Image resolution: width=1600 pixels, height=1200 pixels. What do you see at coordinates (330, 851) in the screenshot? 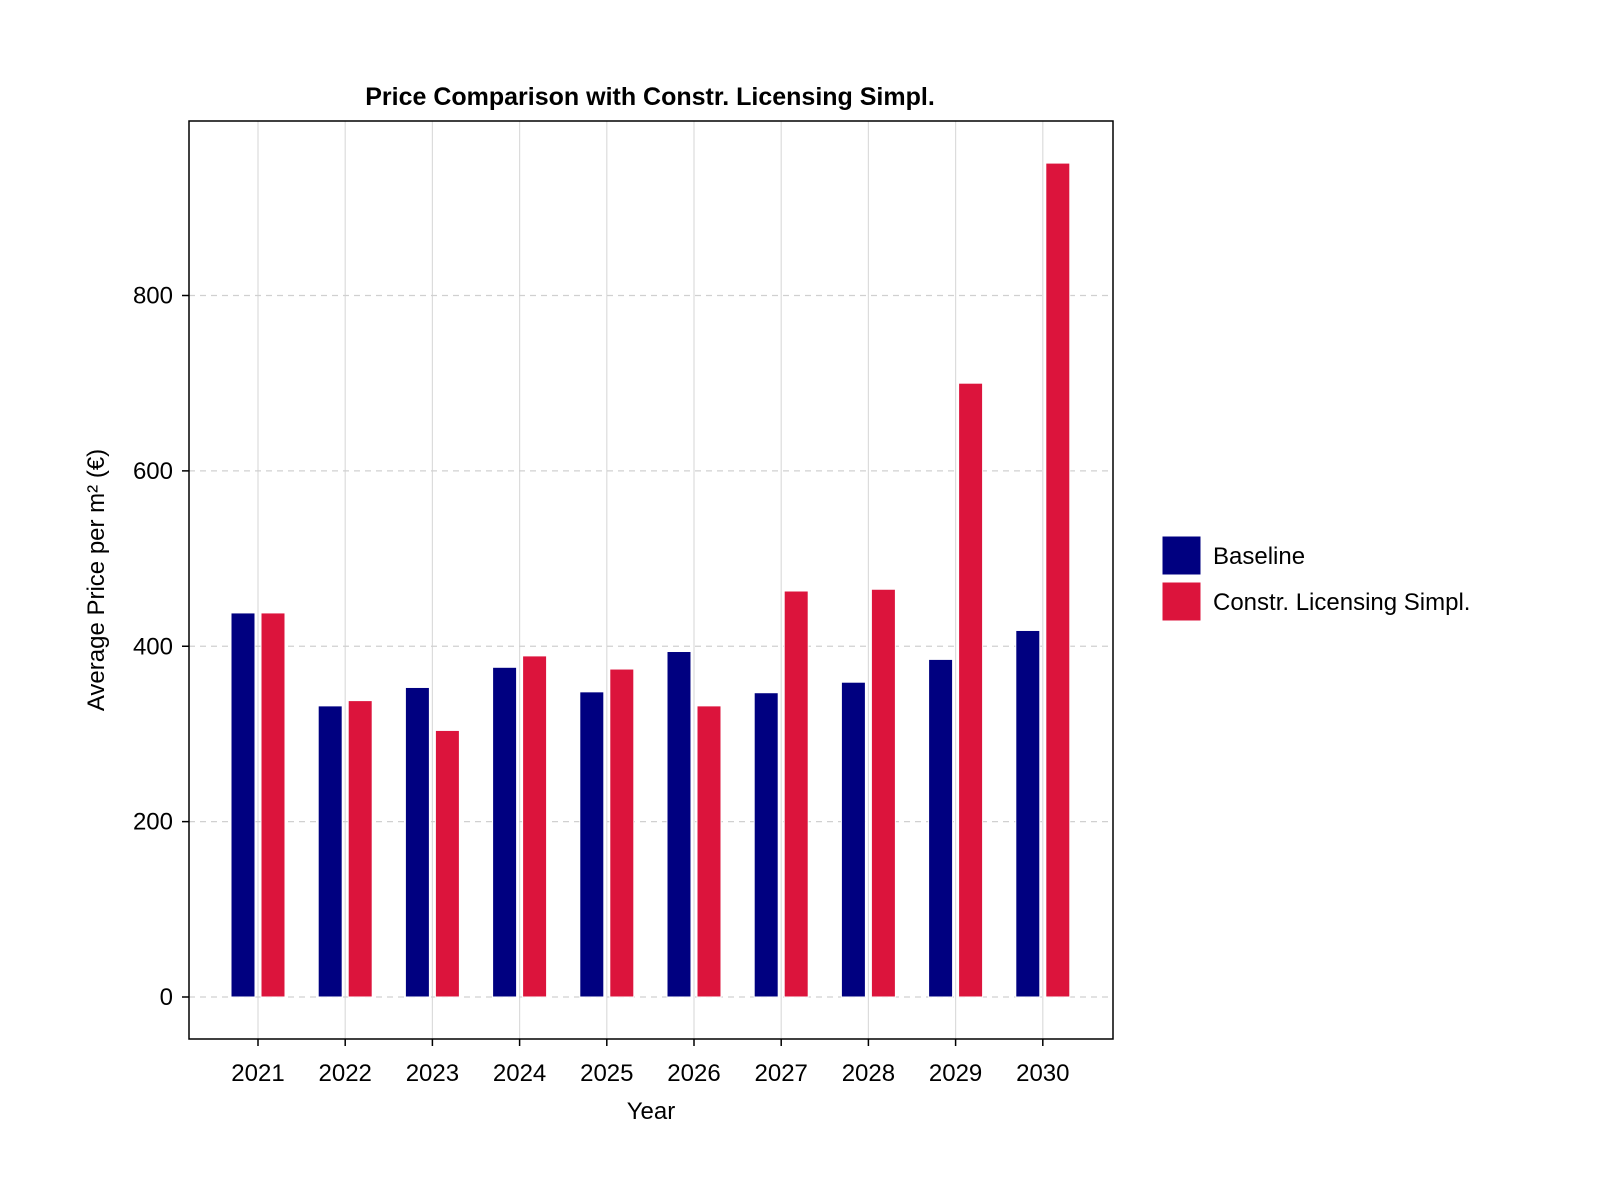
I see `bar-baseline-2022` at bounding box center [330, 851].